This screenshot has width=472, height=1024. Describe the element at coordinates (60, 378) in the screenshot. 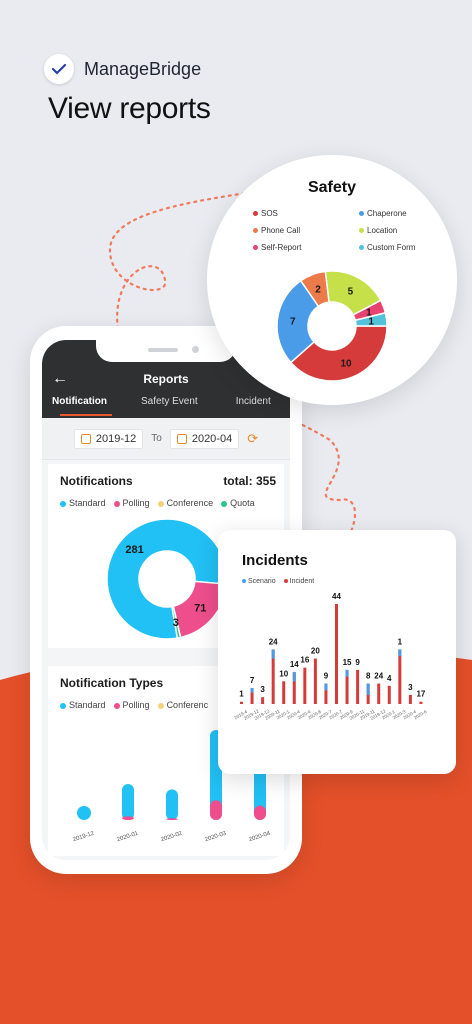

I see `back-arrow-icon: ←` at that location.